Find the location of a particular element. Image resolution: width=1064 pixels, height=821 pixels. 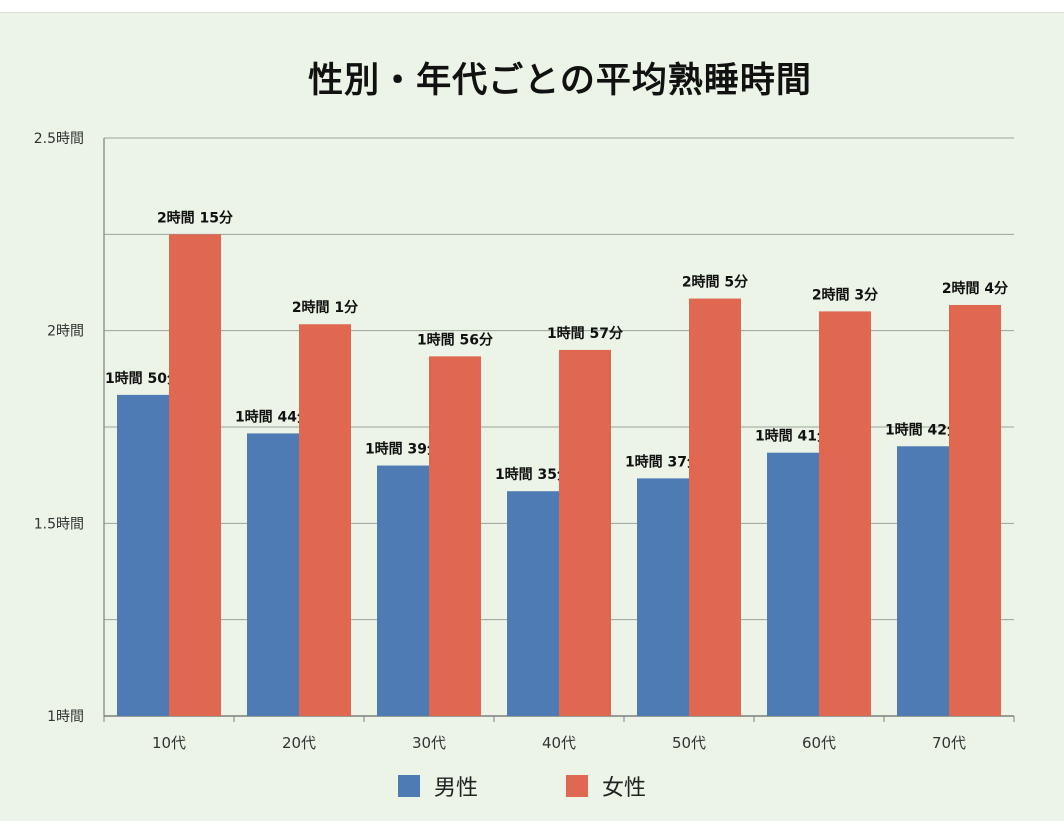

y-tick-label: 2.5時間 is located at coordinates (59, 139).